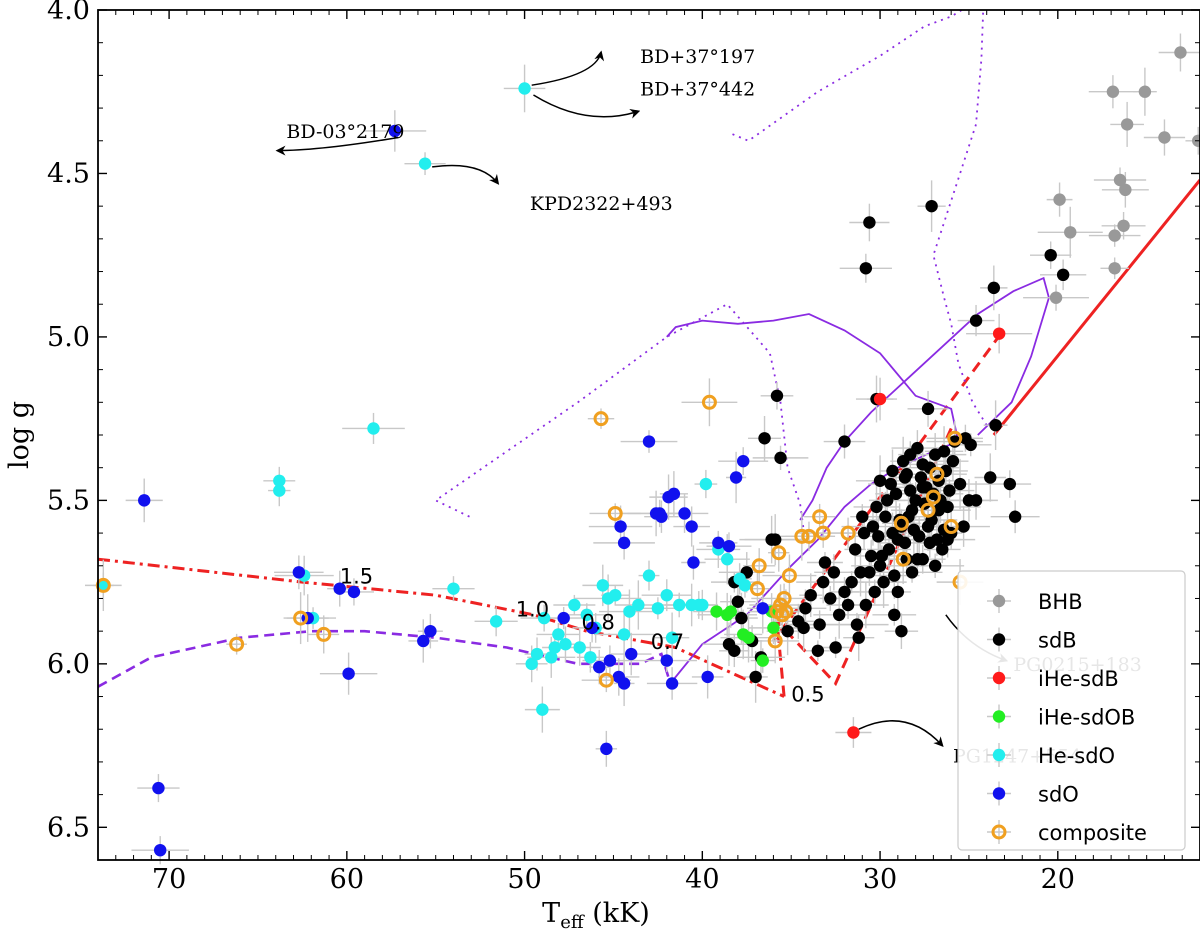 The height and width of the screenshot is (936, 1200). What do you see at coordinates (999, 333) in the screenshot?
I see `point-ihe-sdb` at bounding box center [999, 333].